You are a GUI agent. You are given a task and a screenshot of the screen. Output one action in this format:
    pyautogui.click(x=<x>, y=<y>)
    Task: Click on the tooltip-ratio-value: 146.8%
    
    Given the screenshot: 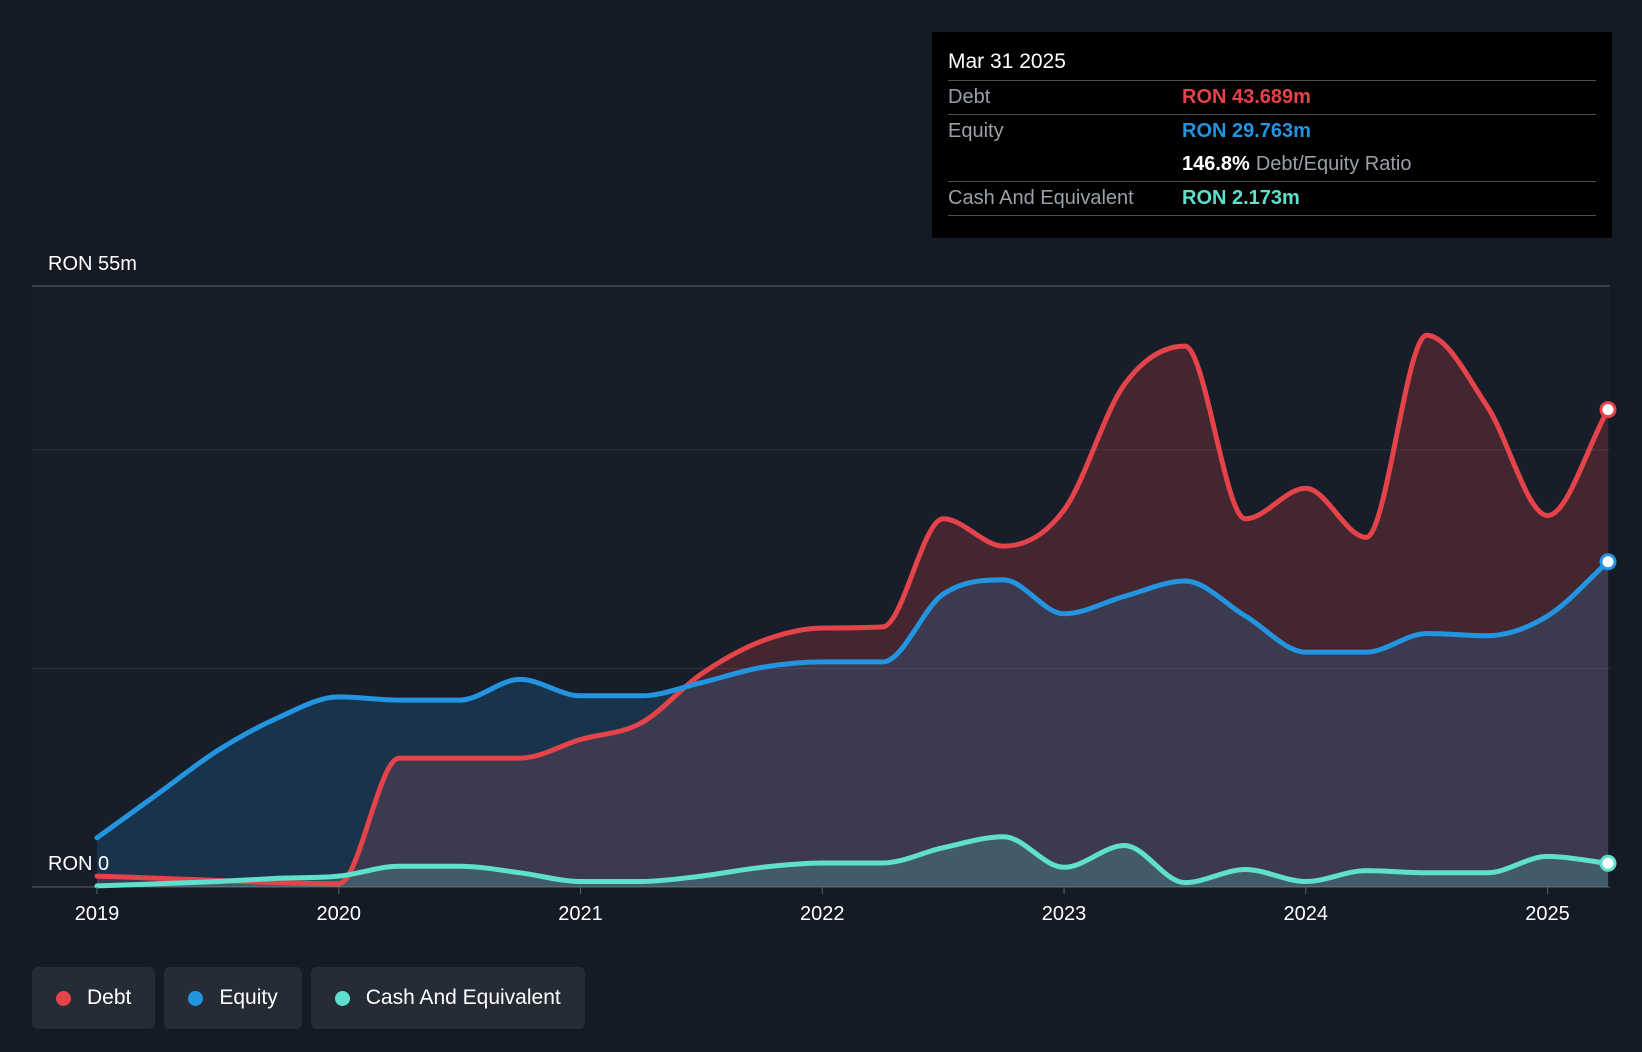 What is the action you would take?
    pyautogui.click(x=1216, y=164)
    